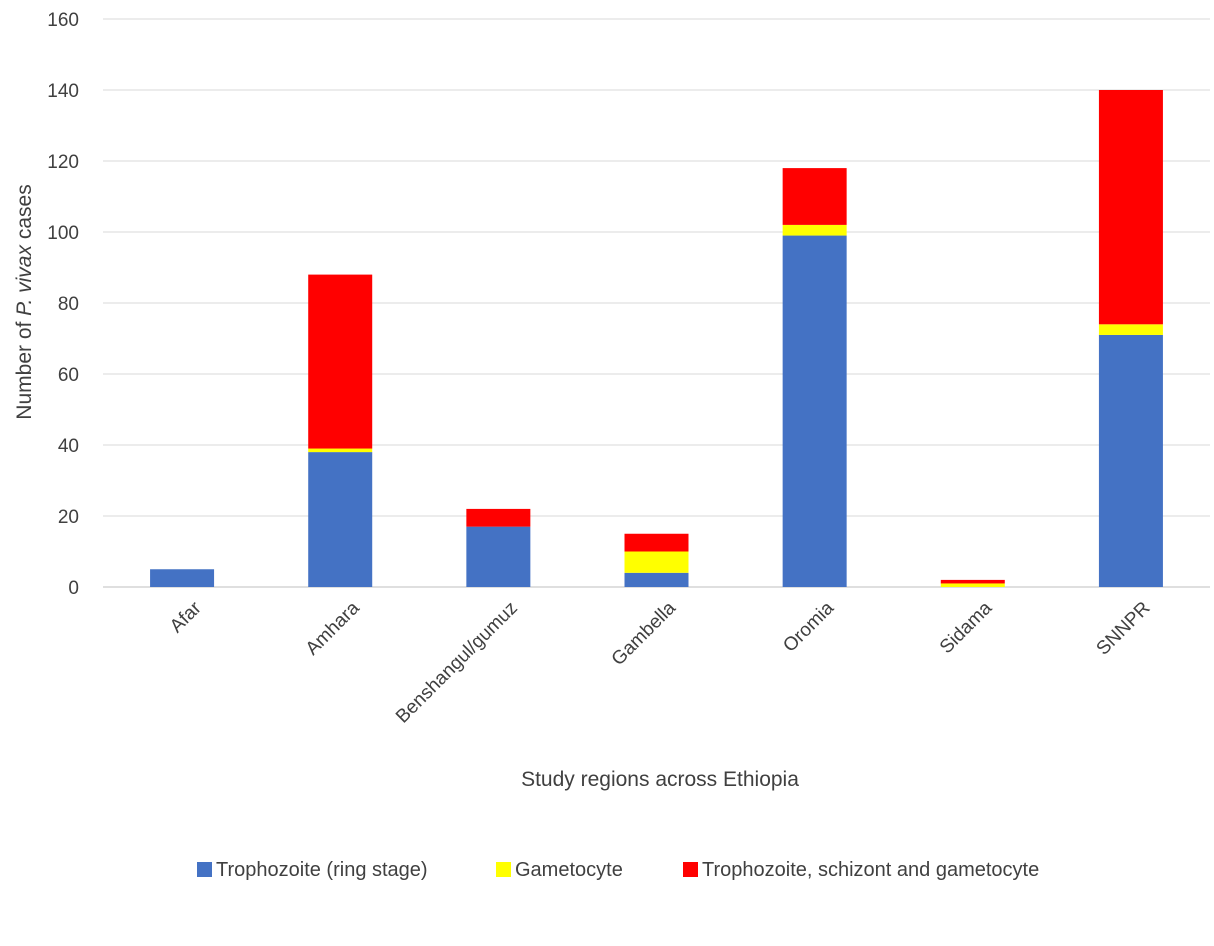 The image size is (1214, 946). Describe the element at coordinates (870, 870) in the screenshot. I see `legend-label: Trophozoite, schizont and gametocyte` at that location.